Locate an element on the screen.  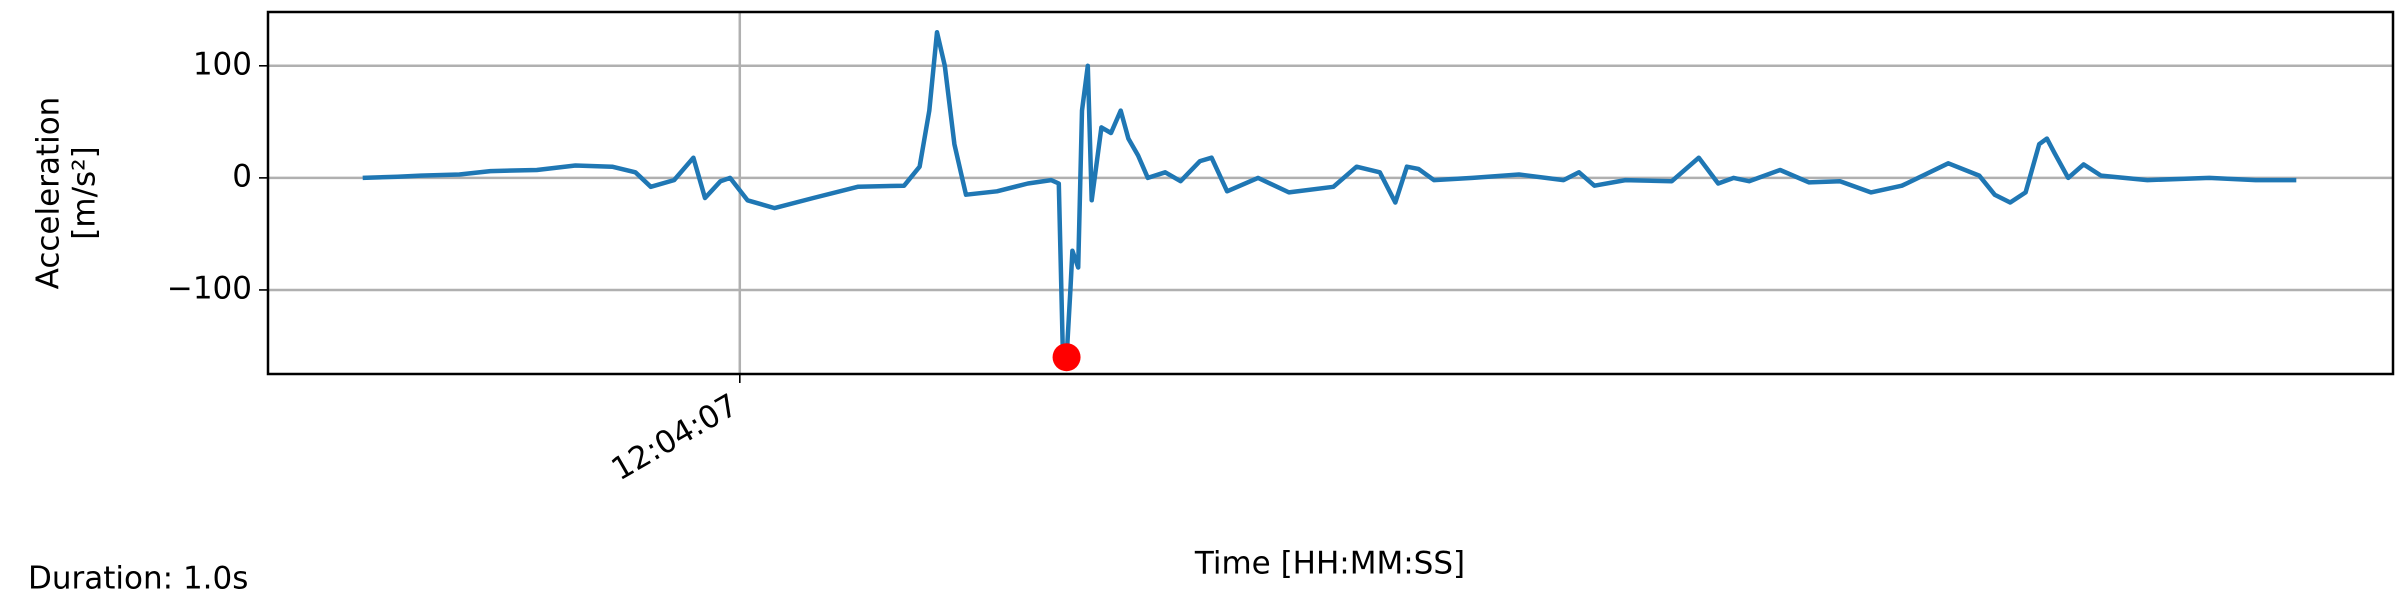
y-tick-label: 100 is located at coordinates (222, 64).